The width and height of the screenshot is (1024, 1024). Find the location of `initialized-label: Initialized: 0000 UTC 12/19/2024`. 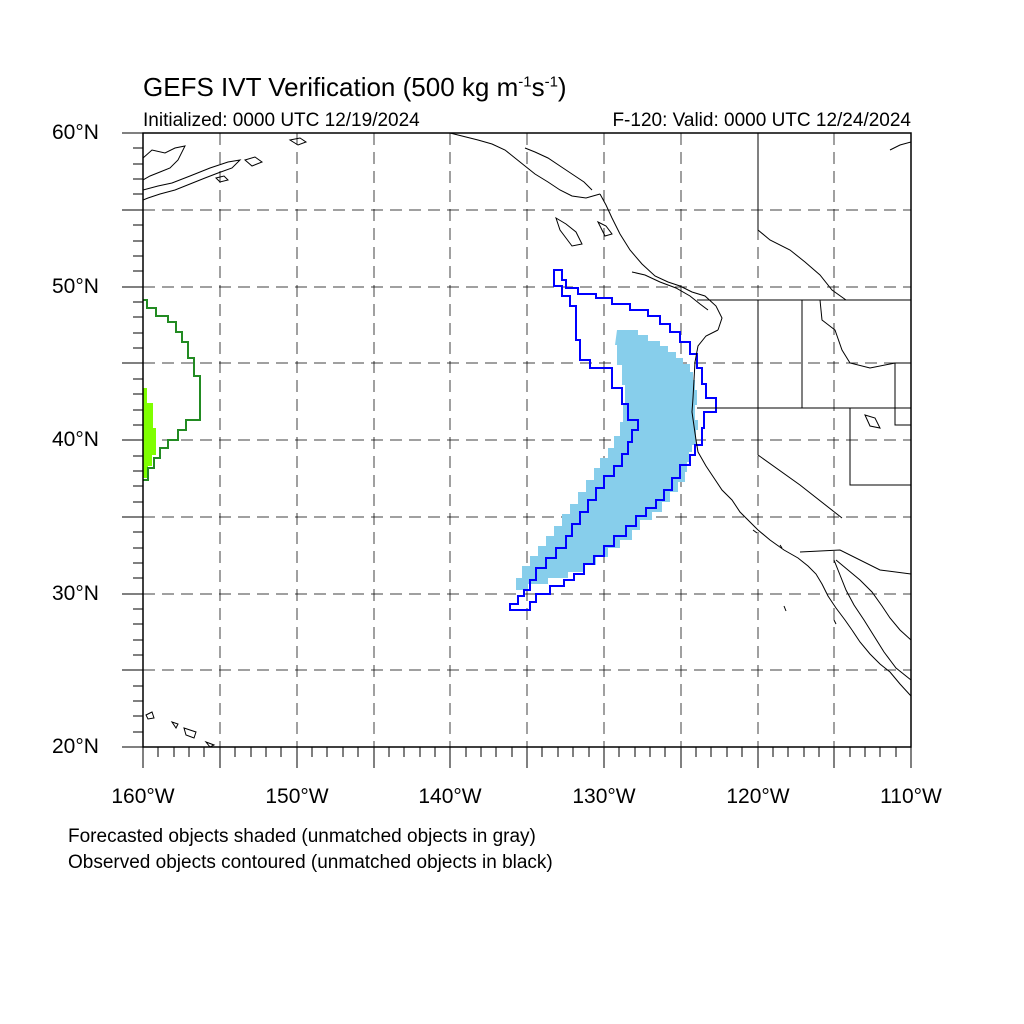

initialized-label: Initialized: 0000 UTC 12/19/2024 is located at coordinates (281, 120).